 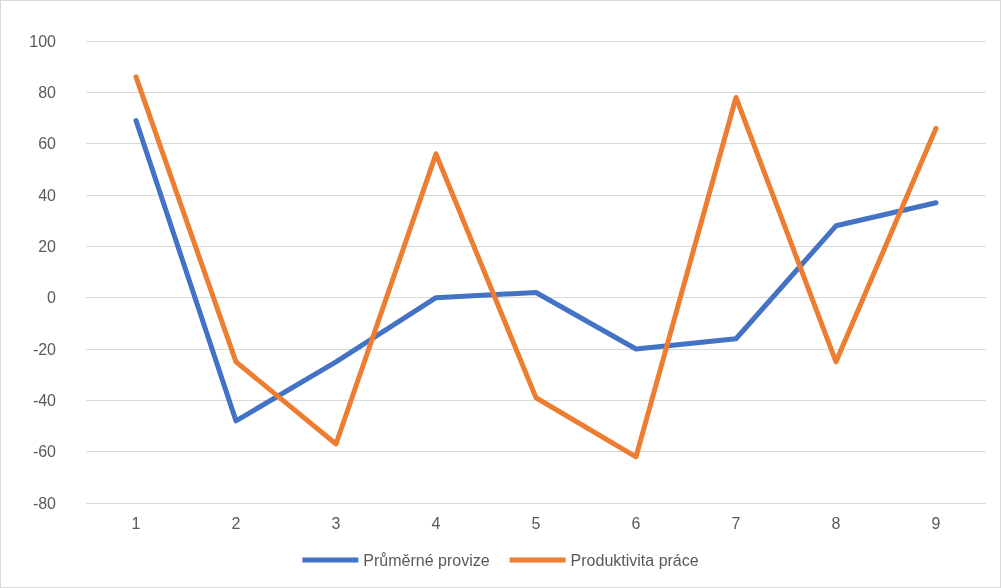 I want to click on x-tick-label: 2, so click(x=236, y=523).